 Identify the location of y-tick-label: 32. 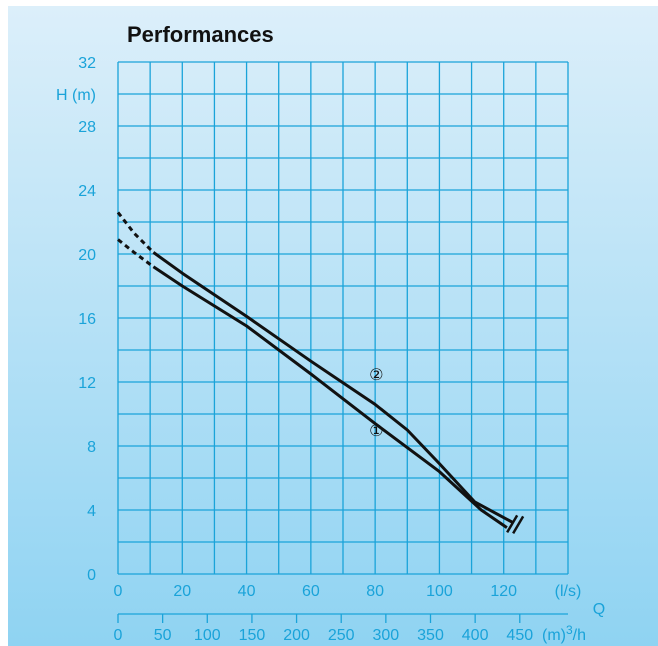
(87, 63).